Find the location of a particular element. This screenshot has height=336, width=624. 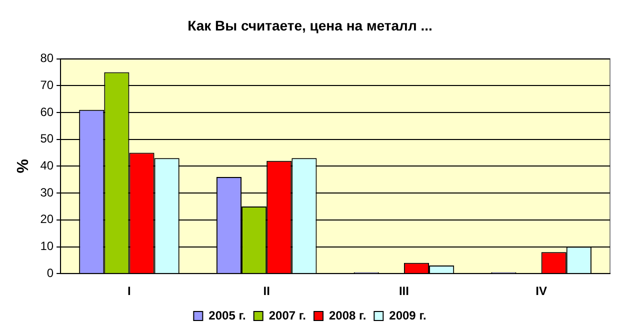

legend-label: 2007 г. is located at coordinates (287, 315).